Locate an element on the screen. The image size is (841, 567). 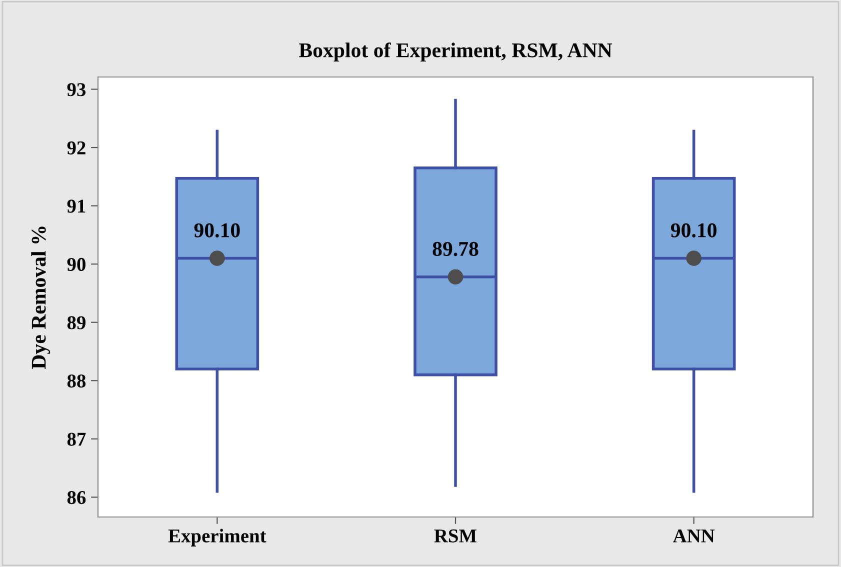
y-tick-label: 89 is located at coordinates (76, 323).